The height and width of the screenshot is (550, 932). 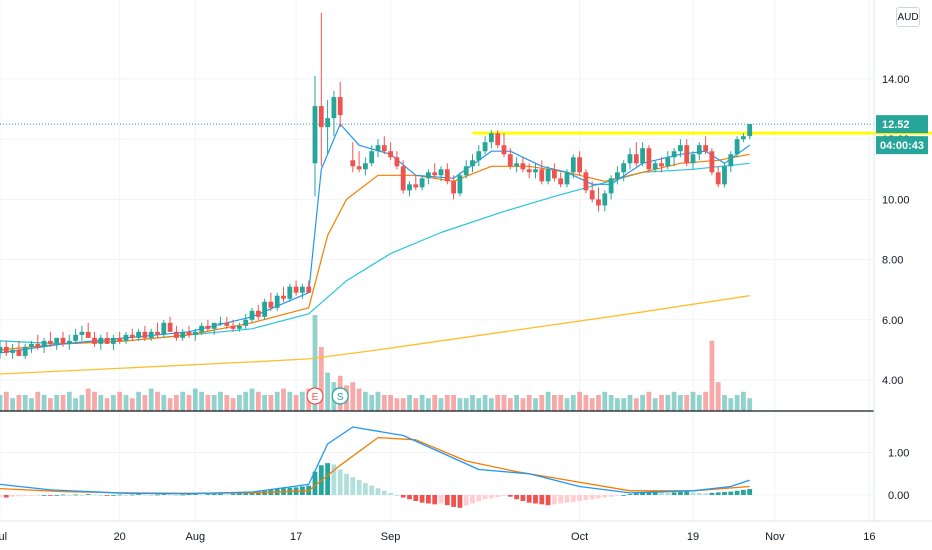 What do you see at coordinates (908, 17) in the screenshot?
I see `currency-label: AUD` at bounding box center [908, 17].